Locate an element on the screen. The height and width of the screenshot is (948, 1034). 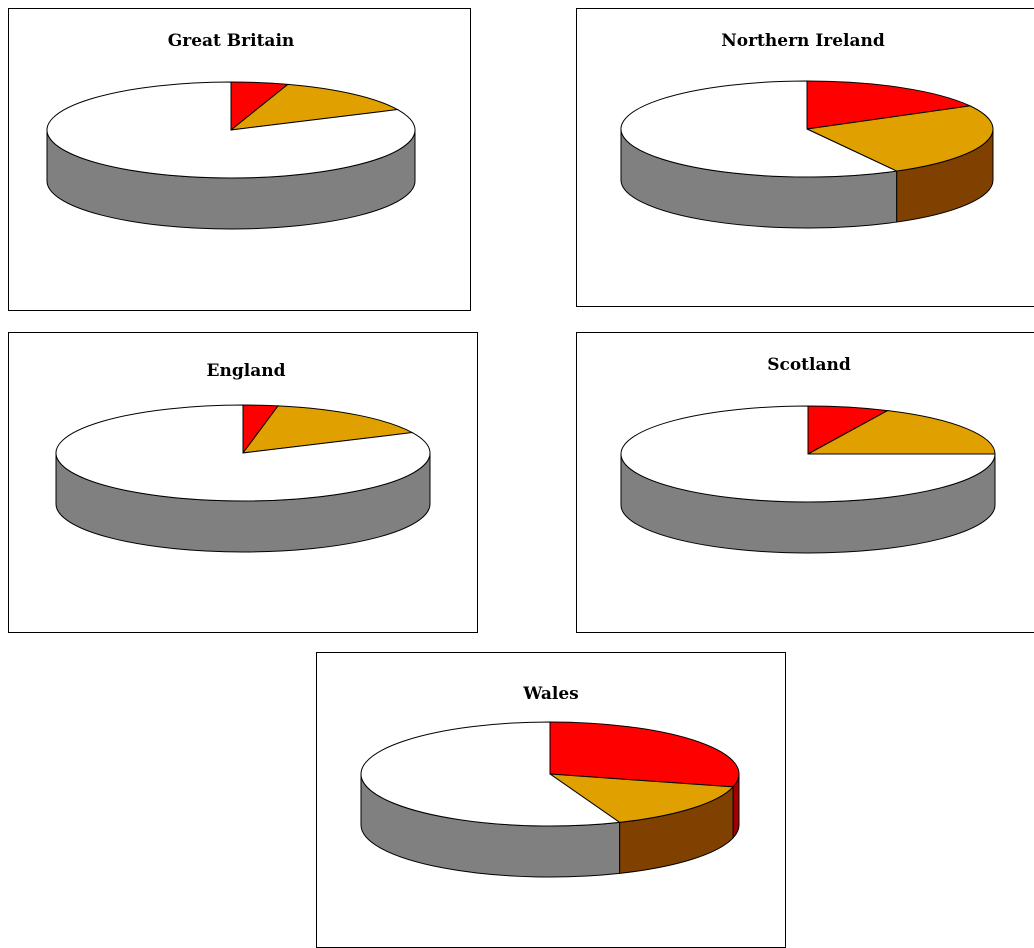
pie-panel-northern-ireland: Northern Ireland is located at coordinates (805, 157).